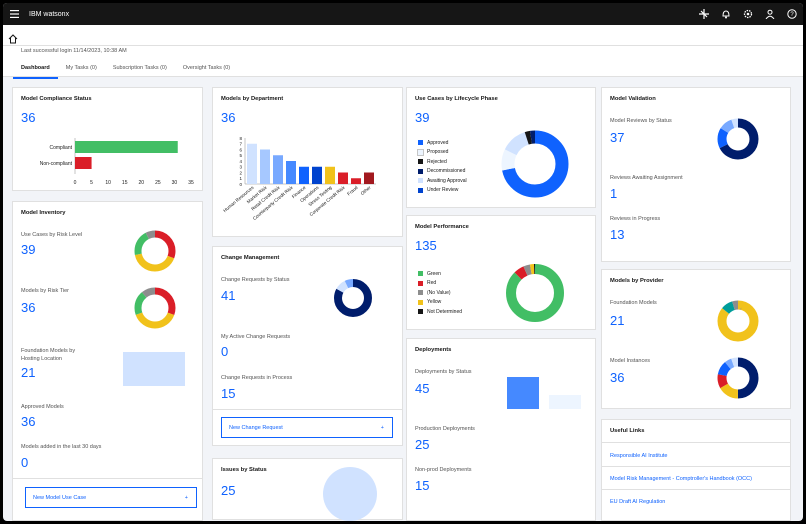 This screenshot has height=524, width=806. Describe the element at coordinates (25, 462) in the screenshot. I see `recent-models-count: 0` at that location.